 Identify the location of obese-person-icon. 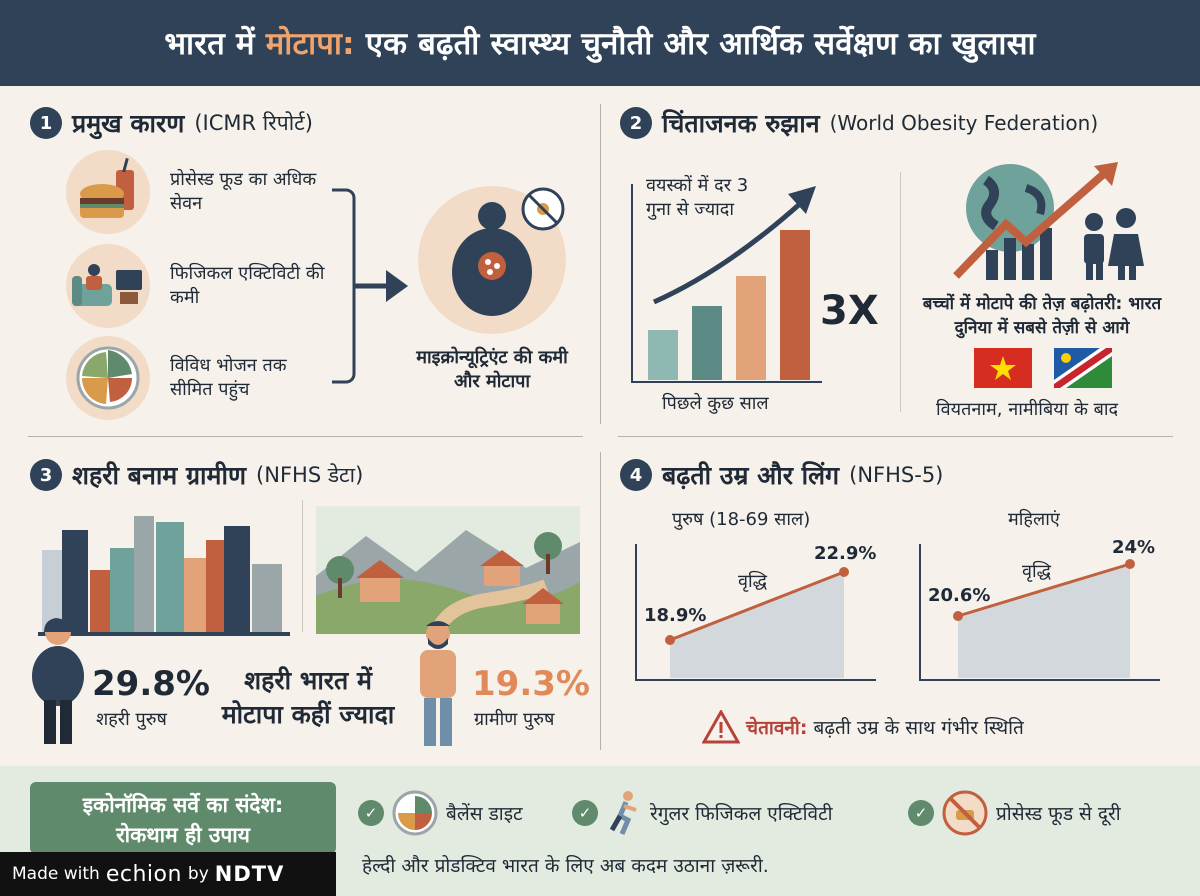
(492, 260).